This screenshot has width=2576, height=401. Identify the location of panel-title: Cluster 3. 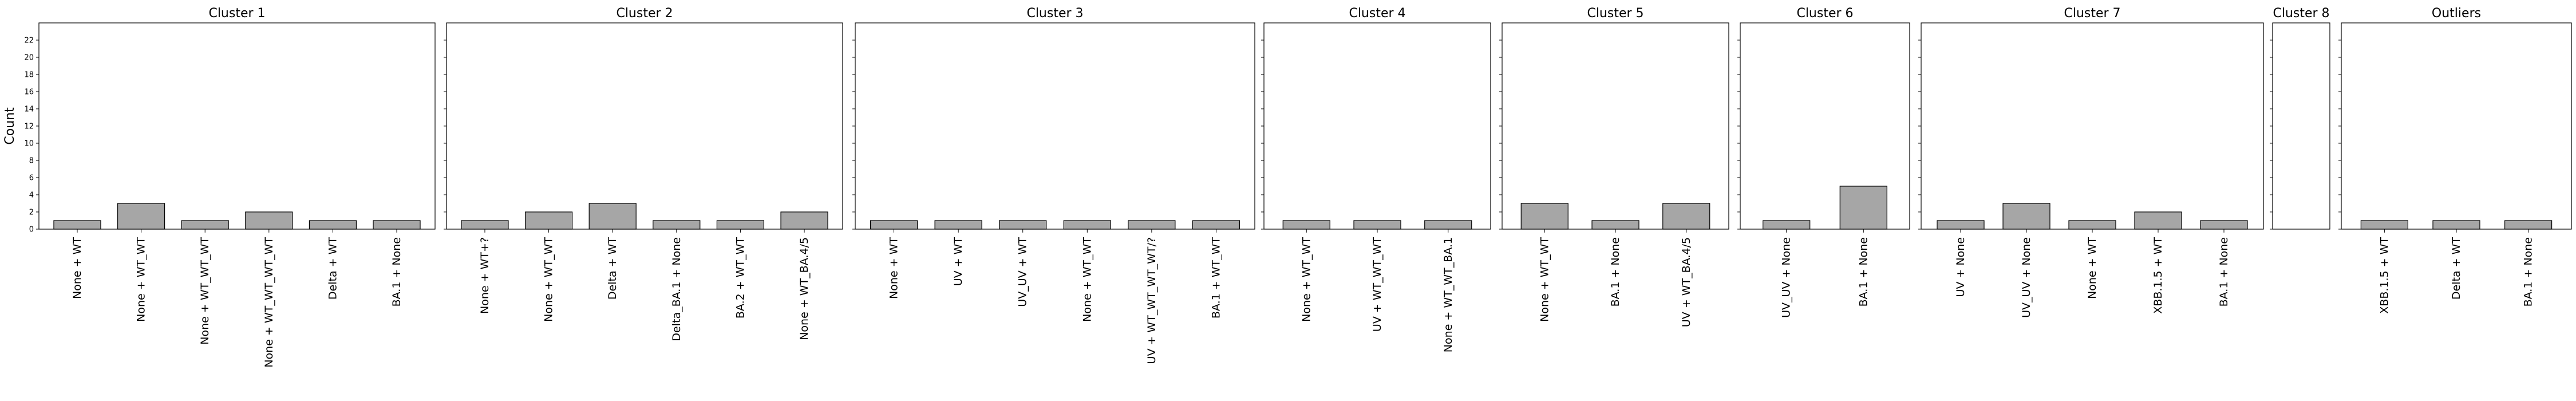
(1054, 13).